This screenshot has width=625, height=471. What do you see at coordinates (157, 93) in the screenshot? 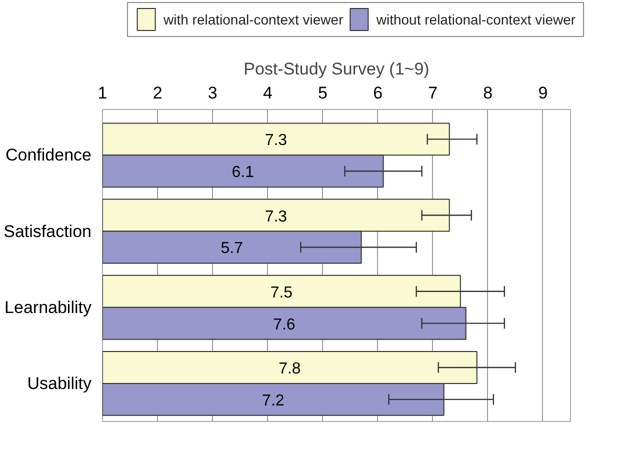
I see `x-tick-label: 2` at bounding box center [157, 93].